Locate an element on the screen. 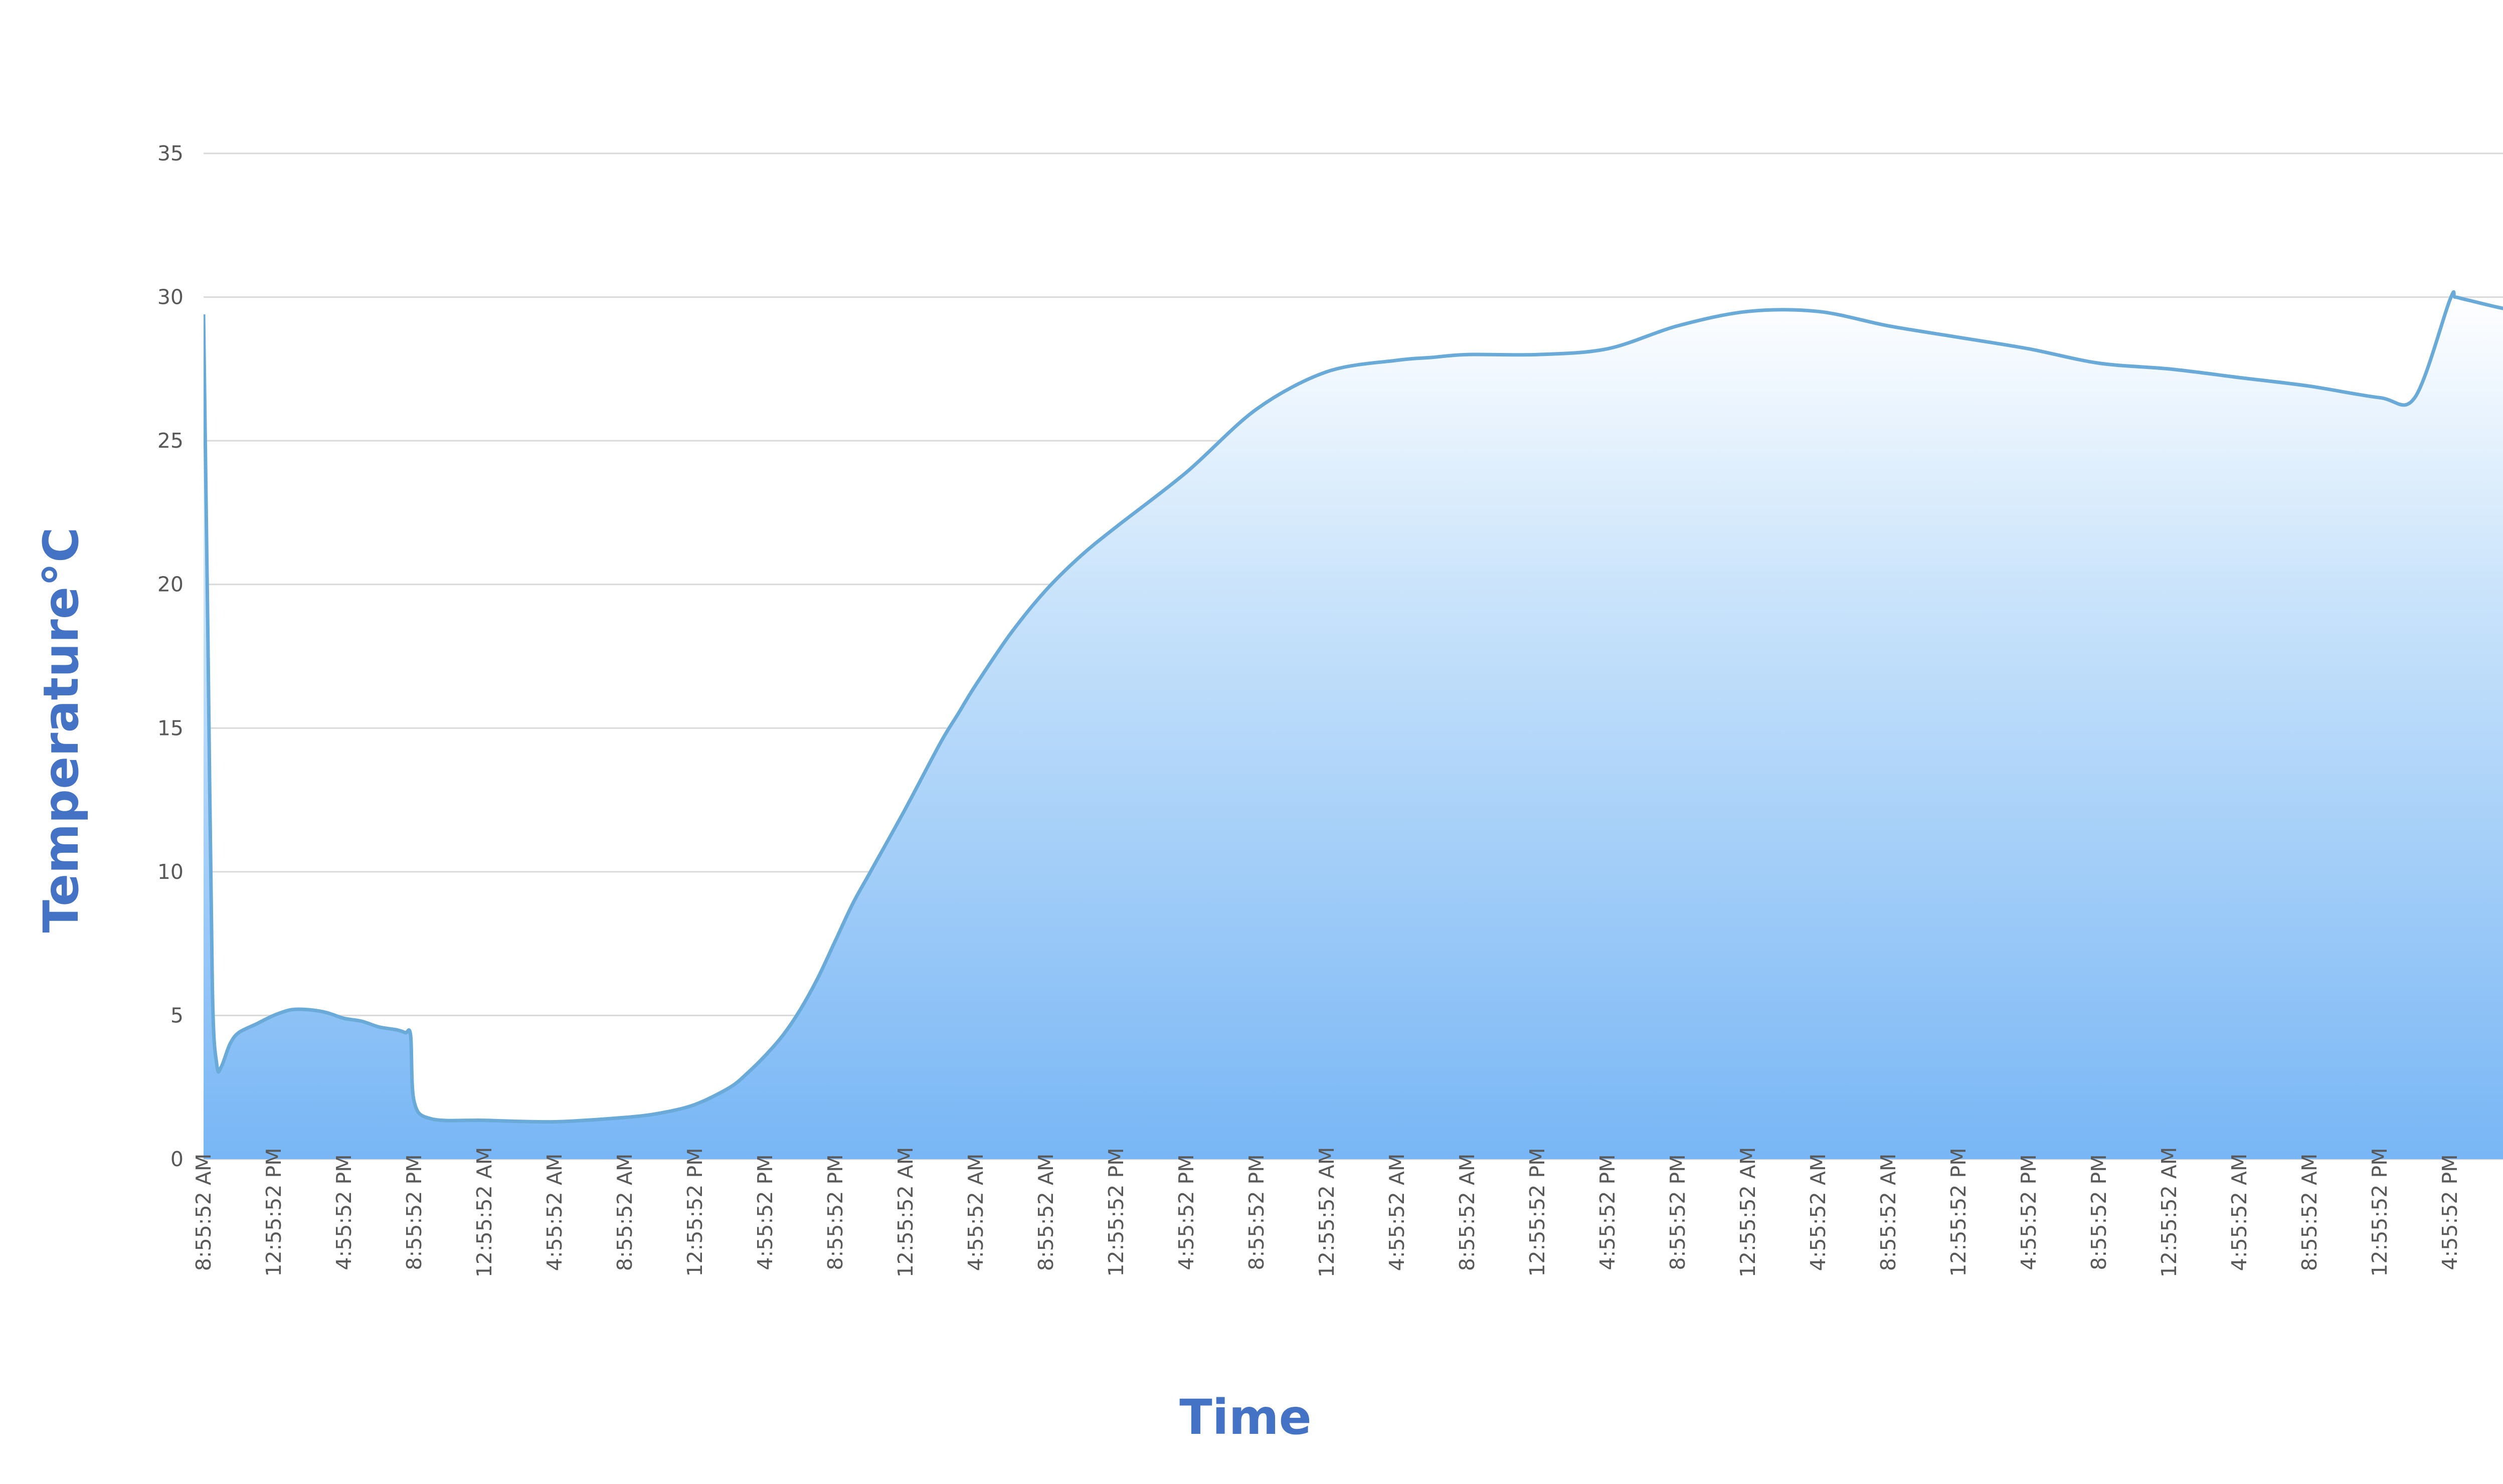 Image resolution: width=2503 pixels, height=1484 pixels. y-tick-label: 5 is located at coordinates (177, 1015).